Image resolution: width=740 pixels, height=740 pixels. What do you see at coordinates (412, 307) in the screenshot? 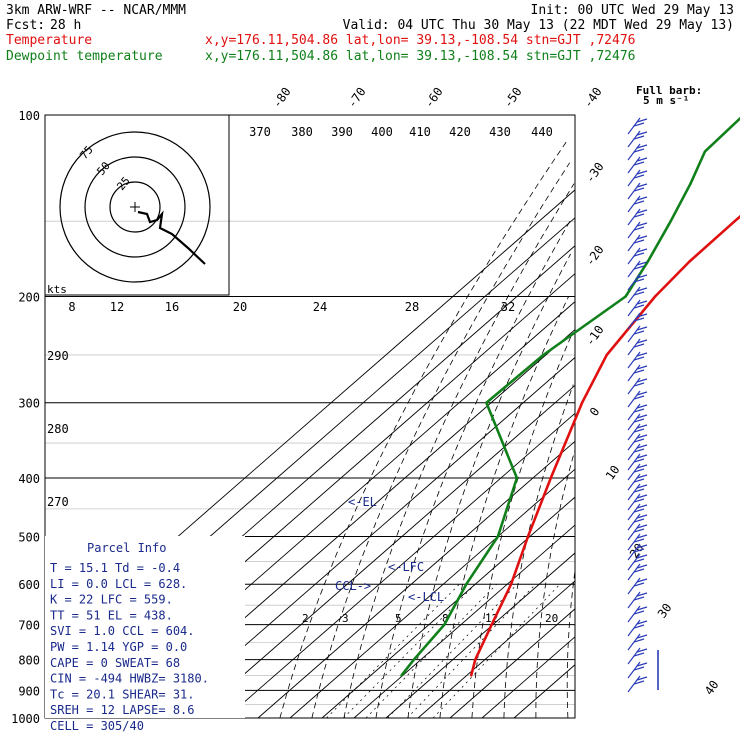
I see `speed-tick-label: 28` at bounding box center [412, 307].